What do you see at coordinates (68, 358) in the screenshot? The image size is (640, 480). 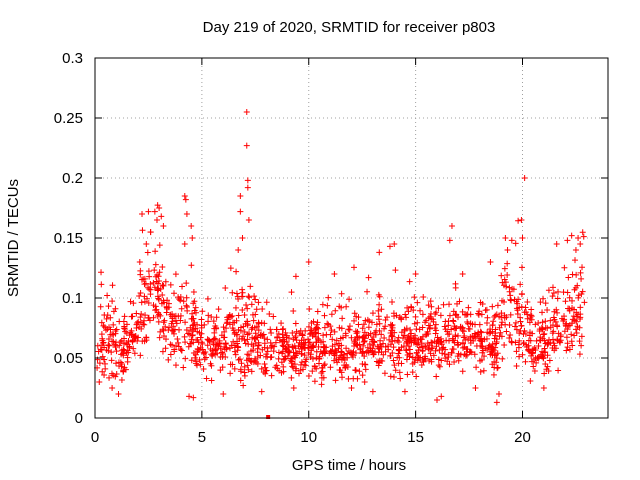 I see `y-tick-label: 0.05` at bounding box center [68, 358].